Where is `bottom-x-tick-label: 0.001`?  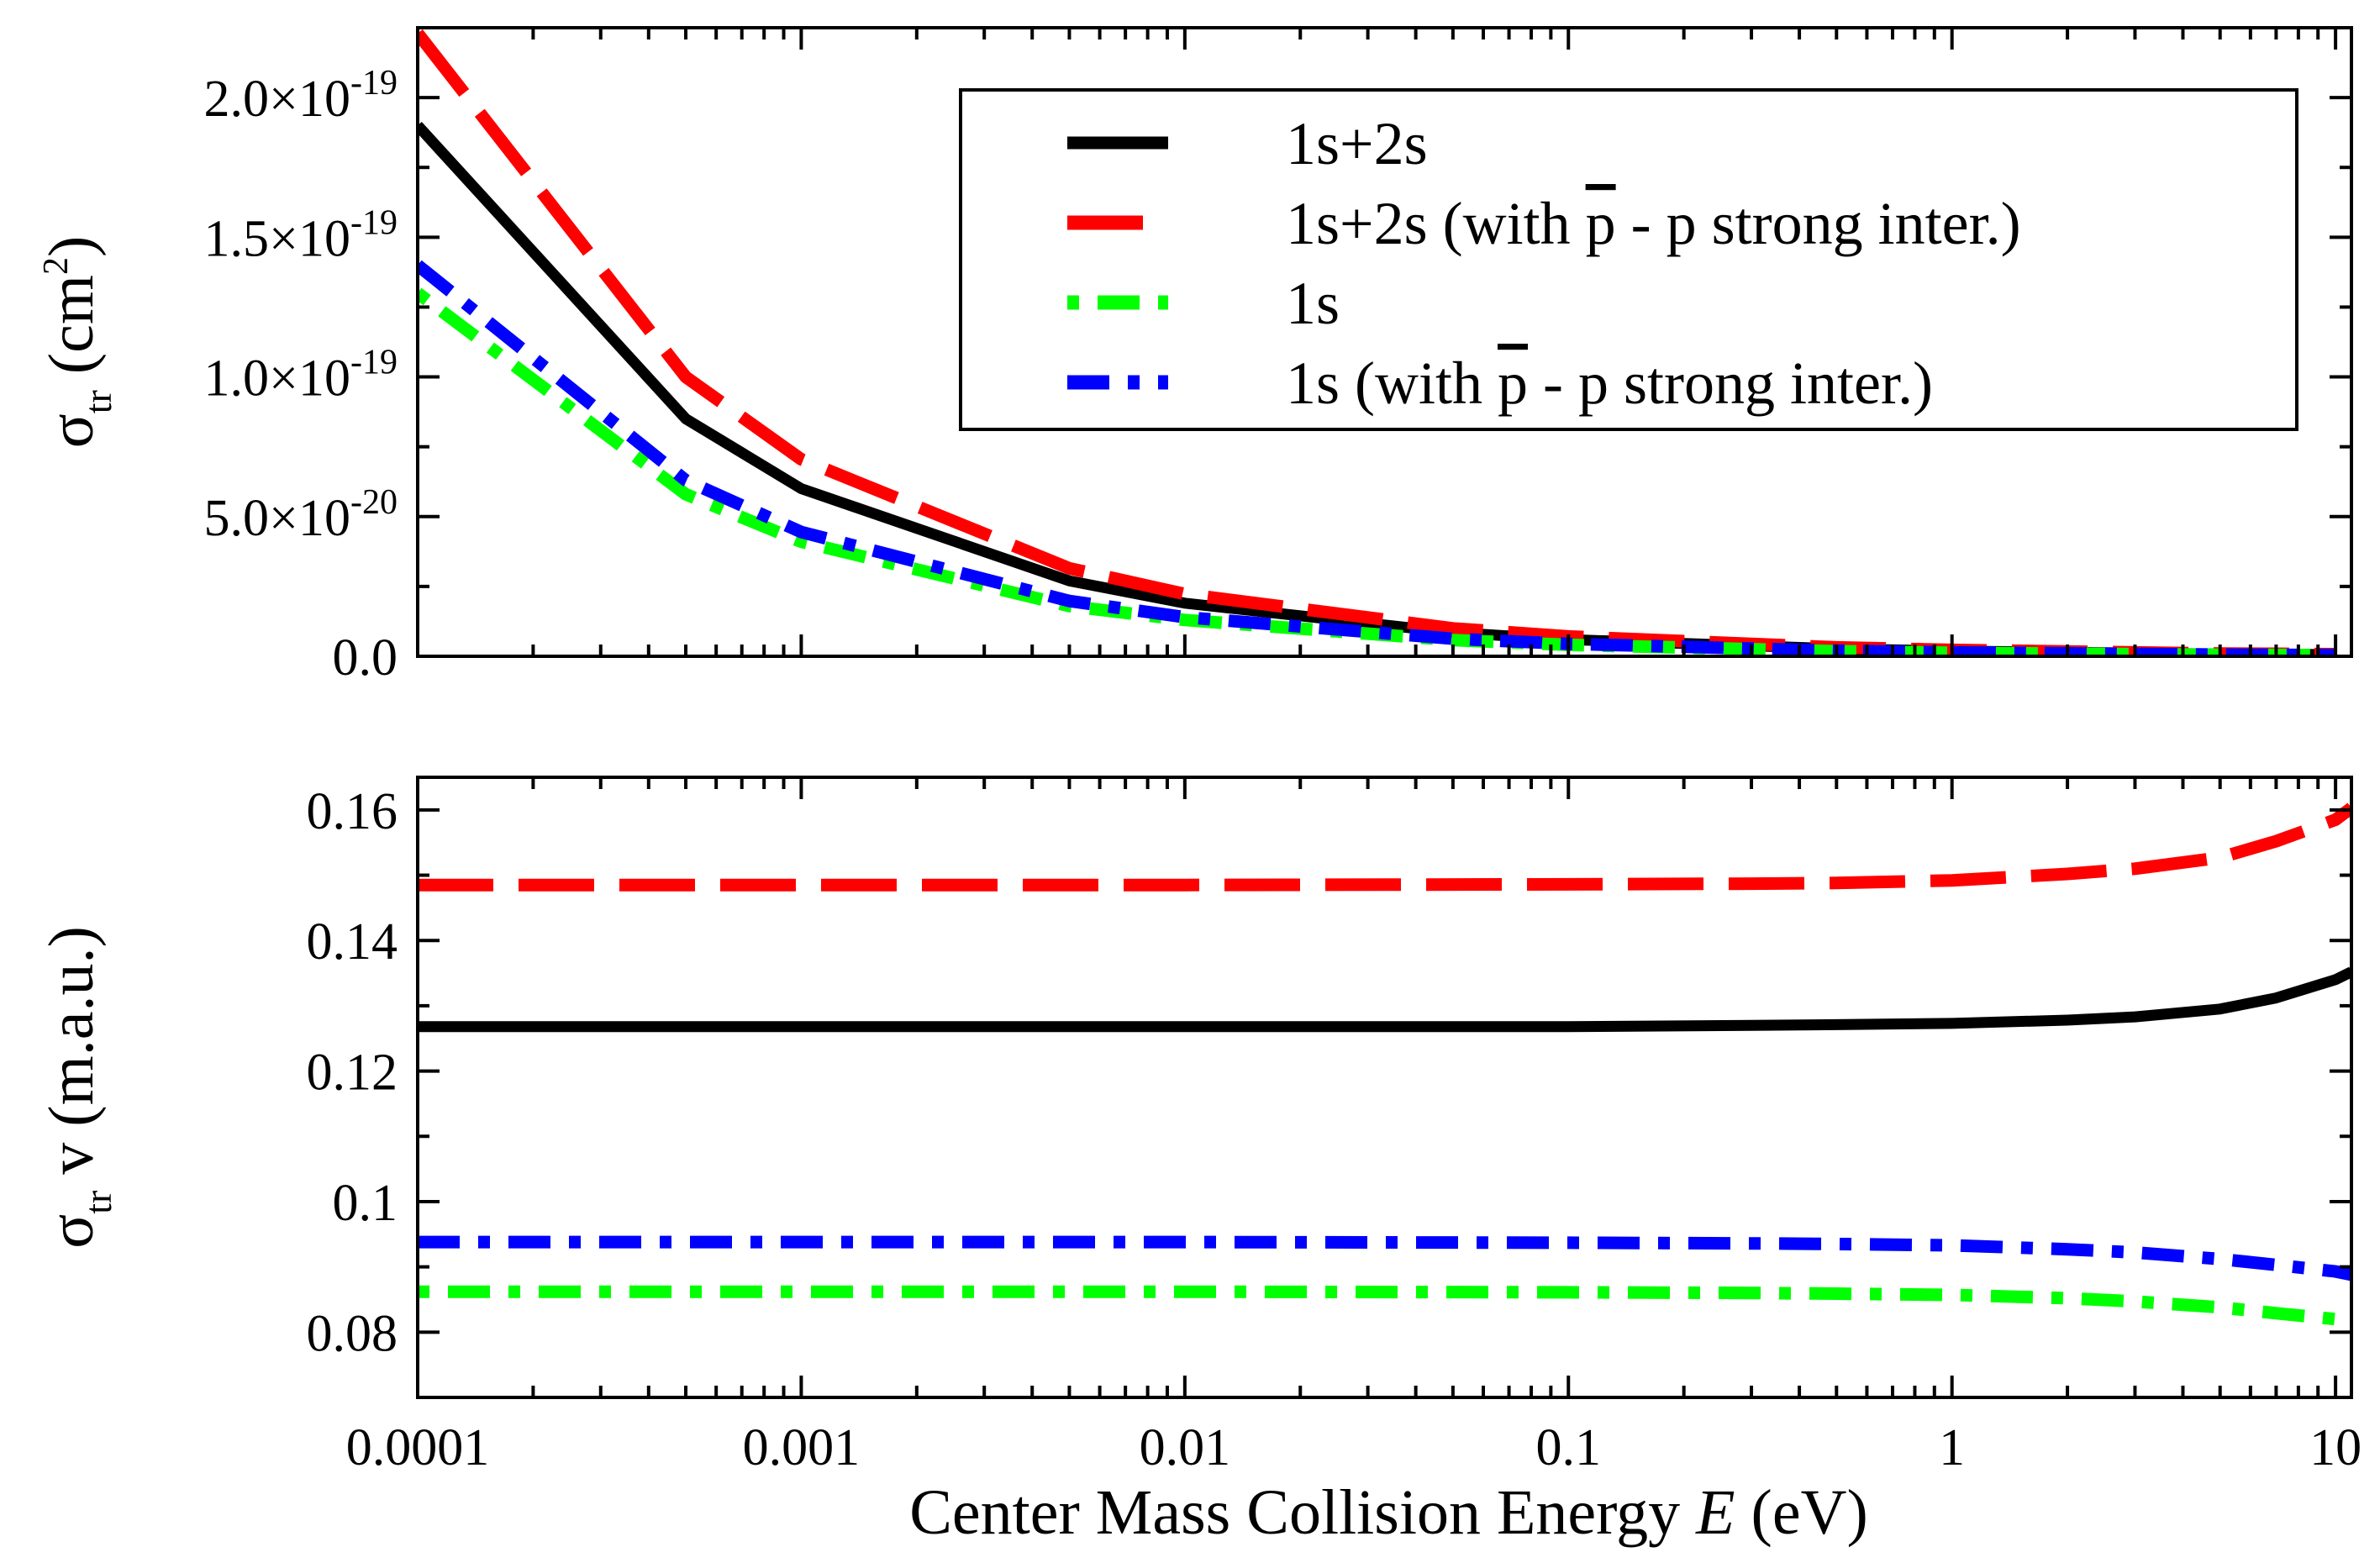
bottom-x-tick-label: 0.001 is located at coordinates (802, 1447).